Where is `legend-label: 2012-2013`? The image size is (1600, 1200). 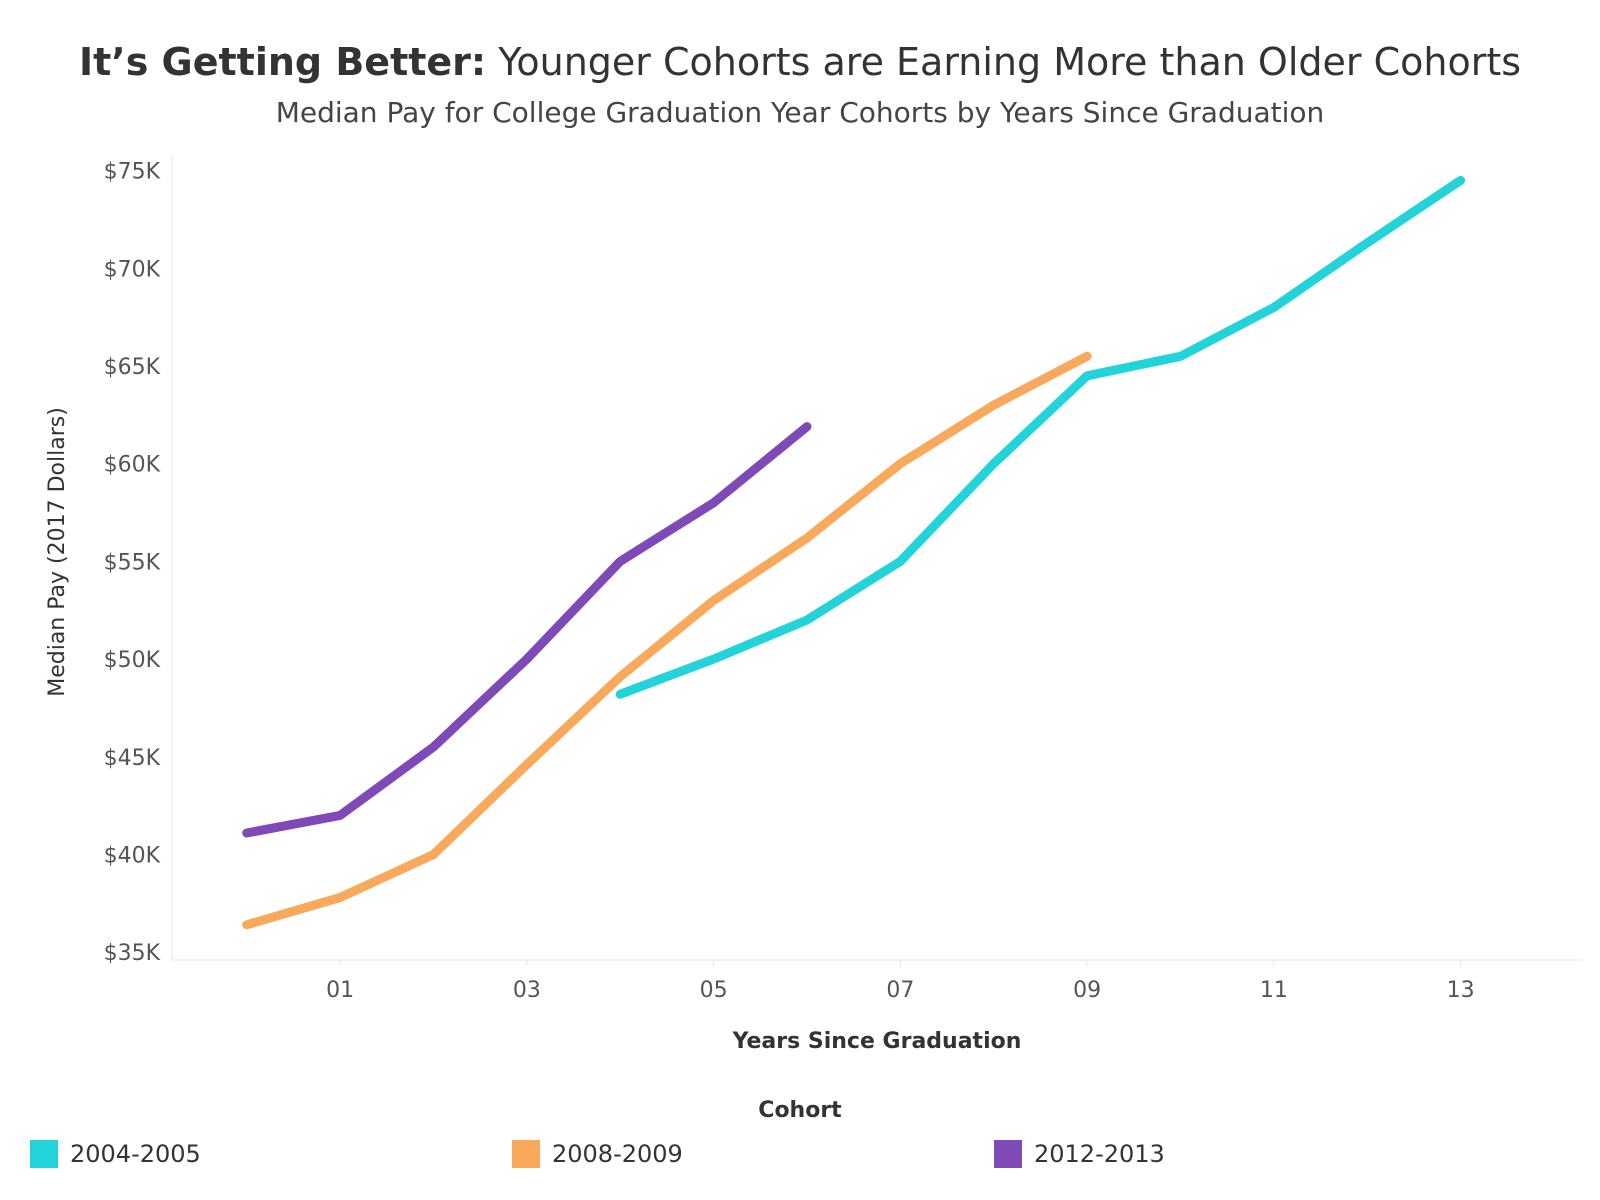 legend-label: 2012-2013 is located at coordinates (1099, 1154).